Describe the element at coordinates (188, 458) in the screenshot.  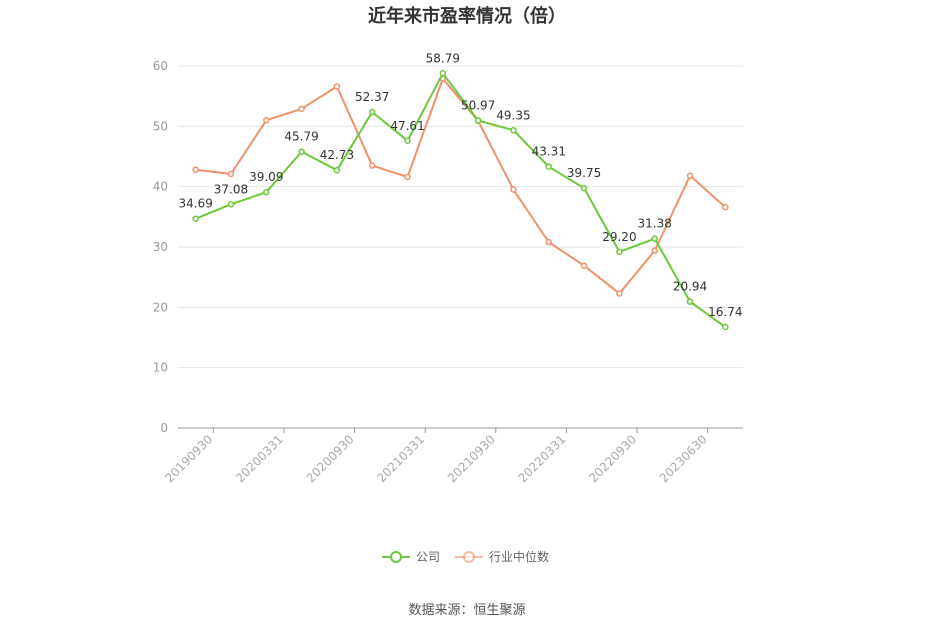
I see `x-tick-label: 20190930` at that location.